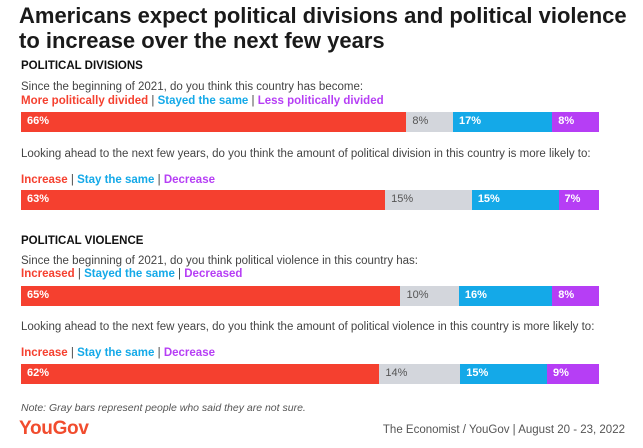 The image size is (643, 448). What do you see at coordinates (38, 199) in the screenshot?
I see `data-label: 63%` at bounding box center [38, 199].